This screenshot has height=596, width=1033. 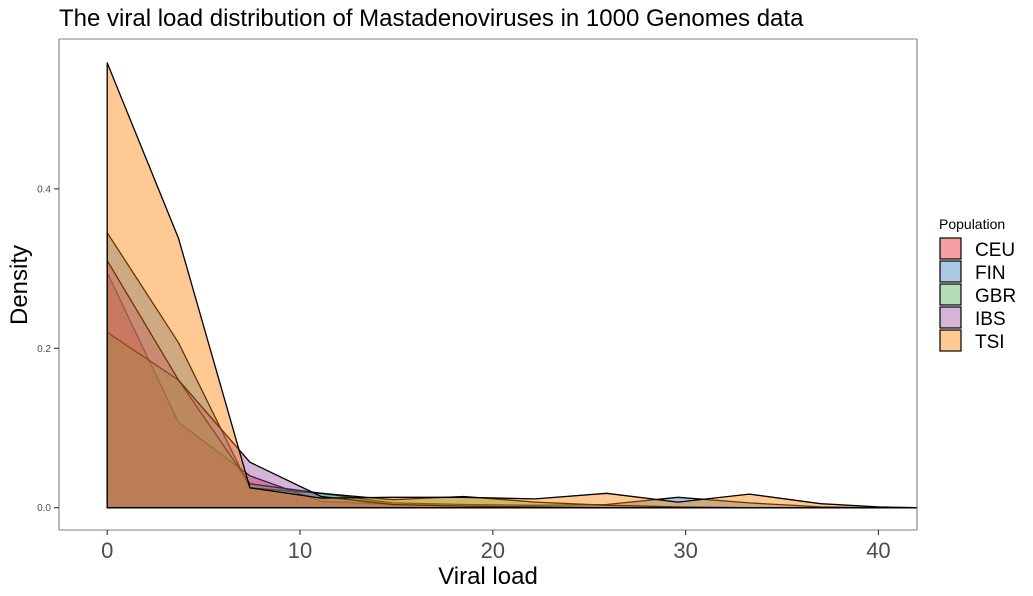 I want to click on x-axis-title: Viral load, so click(x=488, y=576).